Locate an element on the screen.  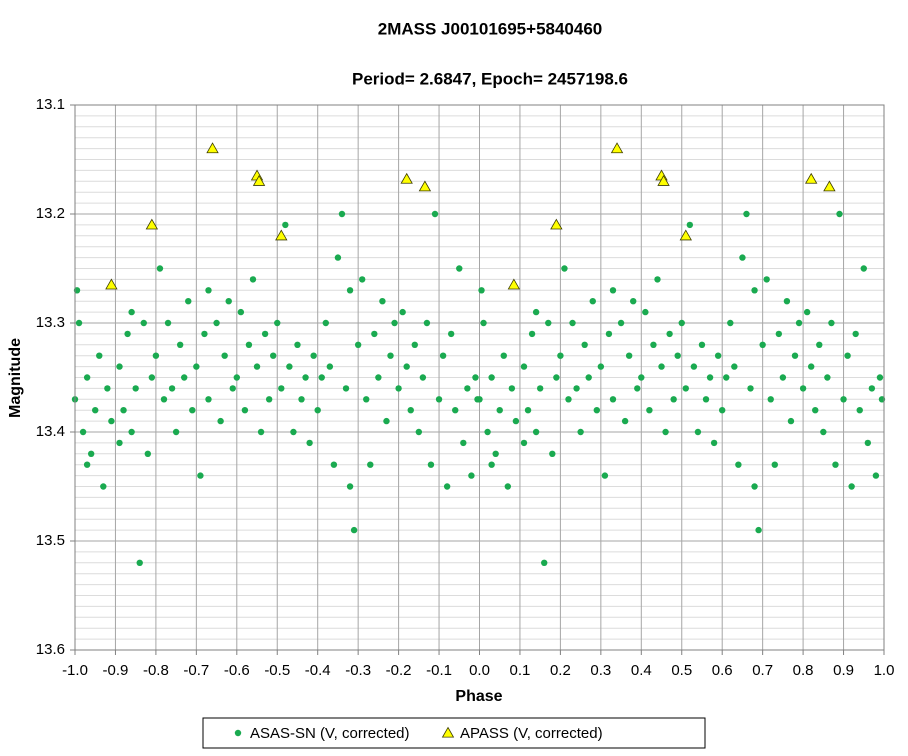
x-tick-label: -0.8 is located at coordinates (156, 670).